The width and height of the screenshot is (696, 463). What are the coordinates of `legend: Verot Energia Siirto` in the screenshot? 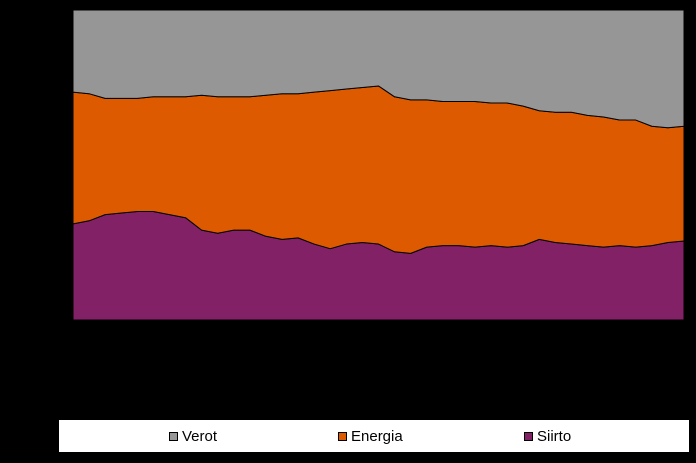 It's located at (374, 436).